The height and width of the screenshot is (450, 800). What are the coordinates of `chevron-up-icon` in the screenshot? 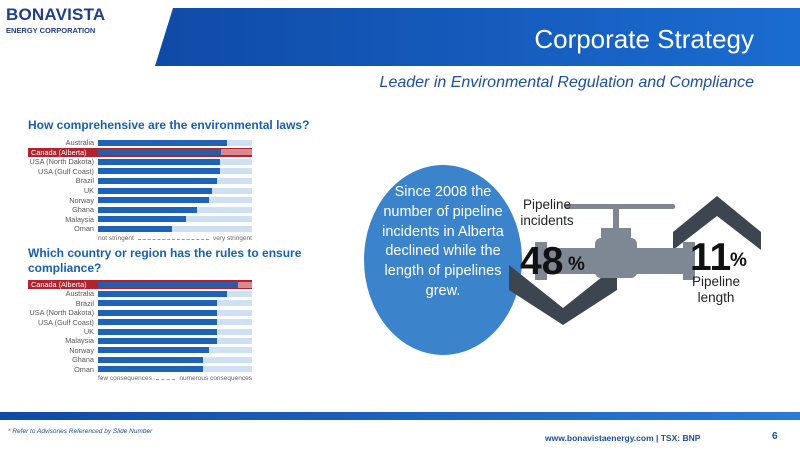 It's located at (717, 223).